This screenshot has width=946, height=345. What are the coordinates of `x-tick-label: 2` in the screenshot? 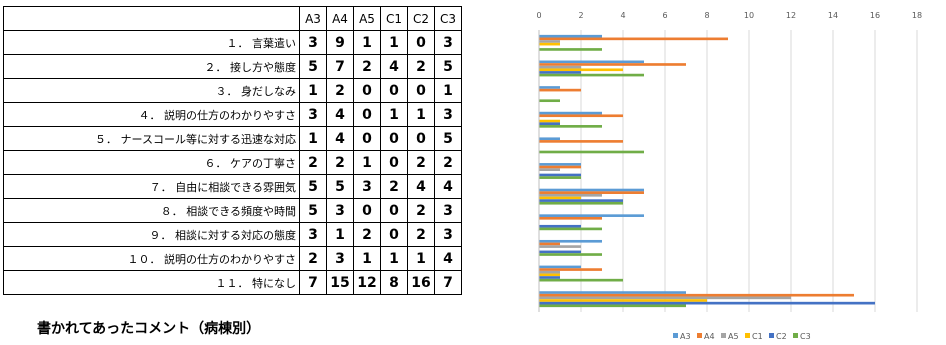 It's located at (580, 15).